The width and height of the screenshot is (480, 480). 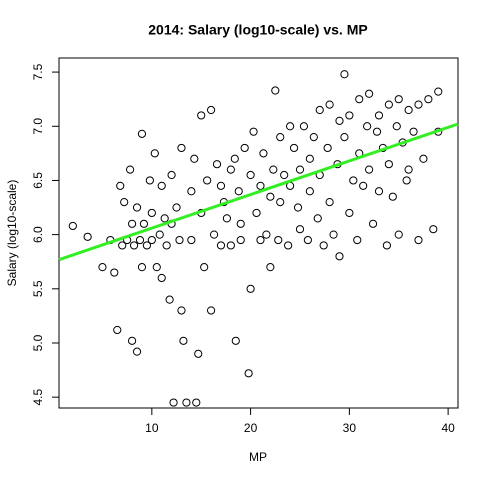 I want to click on y-tick-label: 5.5, so click(x=38, y=288).